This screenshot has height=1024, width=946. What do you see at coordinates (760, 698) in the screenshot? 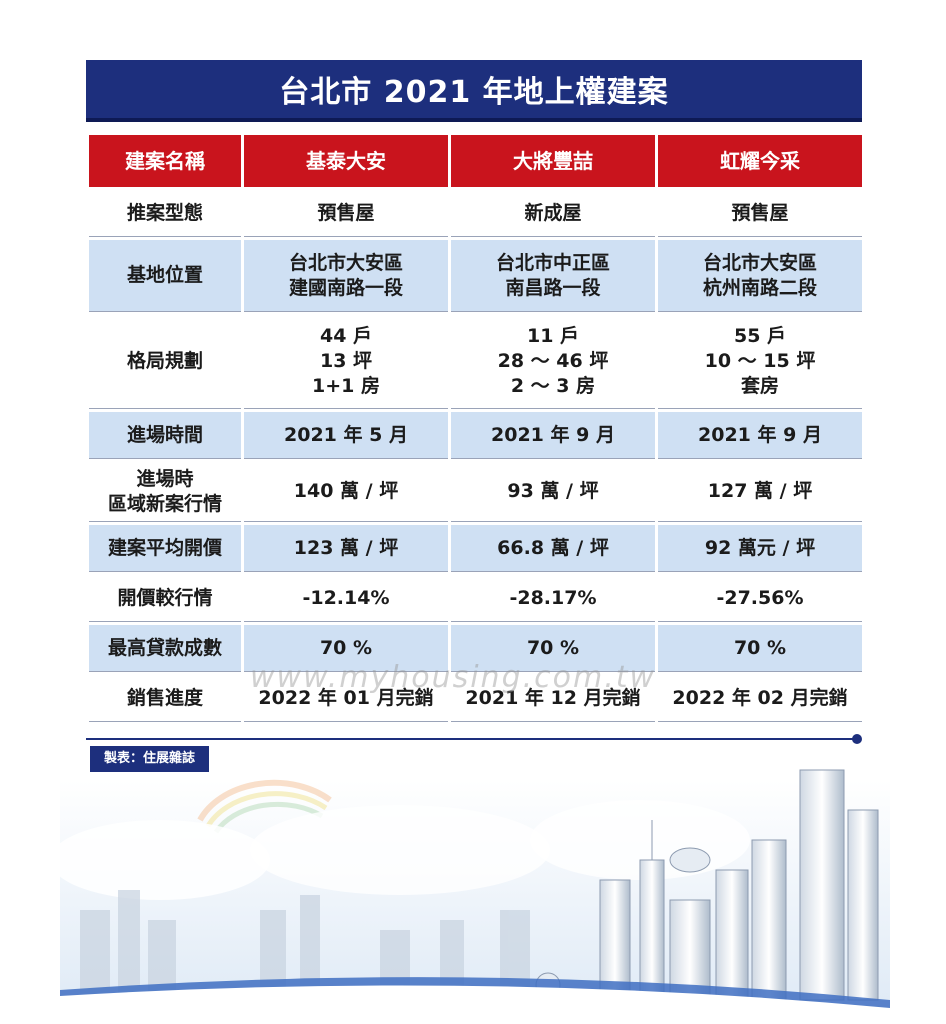
I see `table-cell: 2022 年 02 月完銷` at bounding box center [760, 698].